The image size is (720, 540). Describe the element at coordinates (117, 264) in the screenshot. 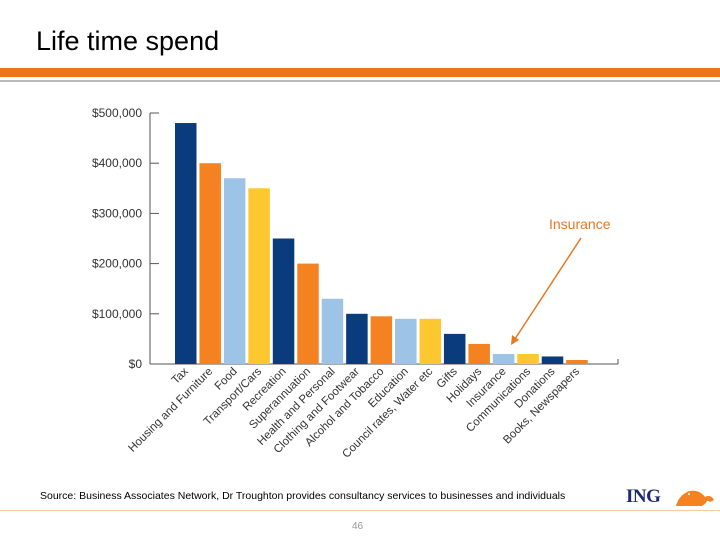

I see `y-tick-label: $200,000` at that location.